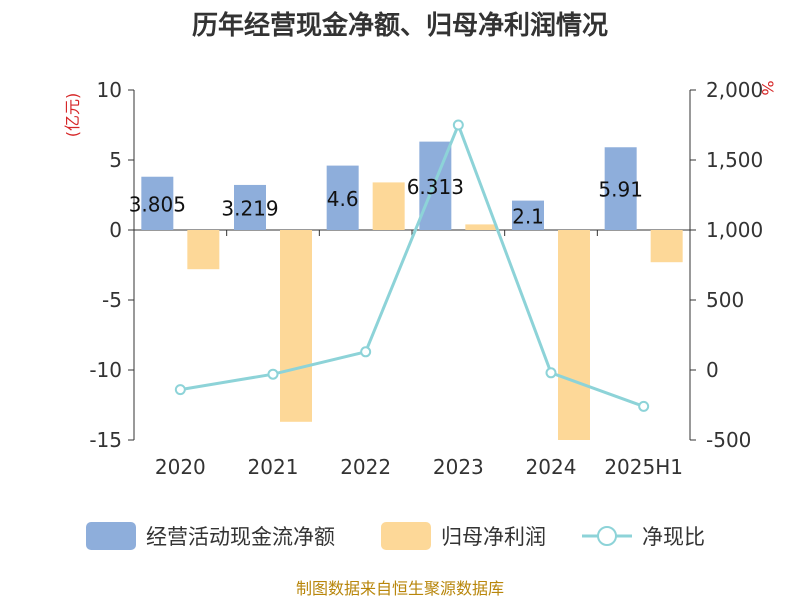  Describe the element at coordinates (109, 90) in the screenshot. I see `left-tick-label: 10` at that location.